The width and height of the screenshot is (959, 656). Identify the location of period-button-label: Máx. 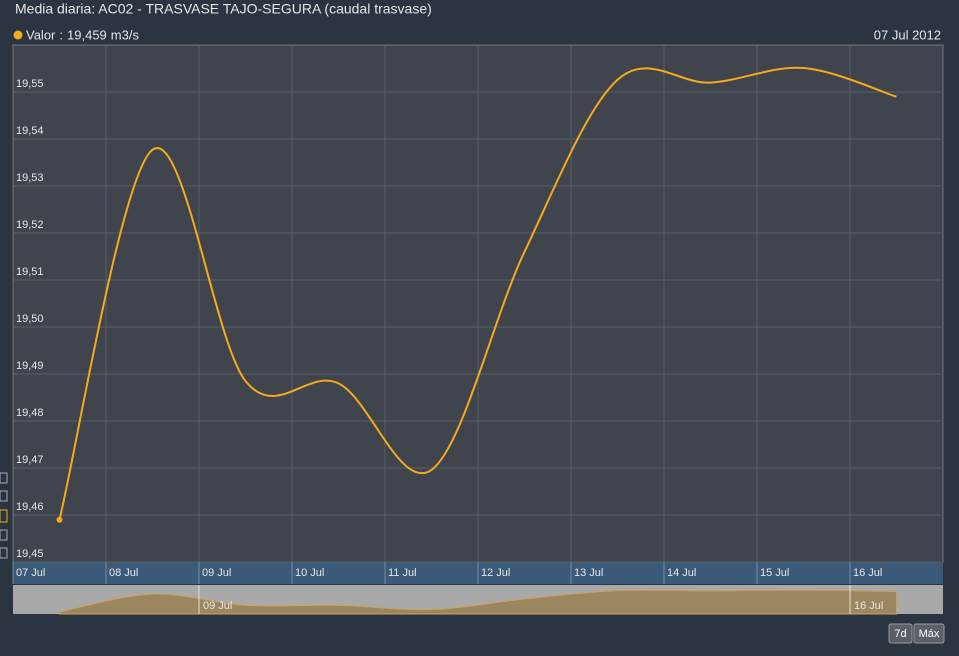
(929, 634).